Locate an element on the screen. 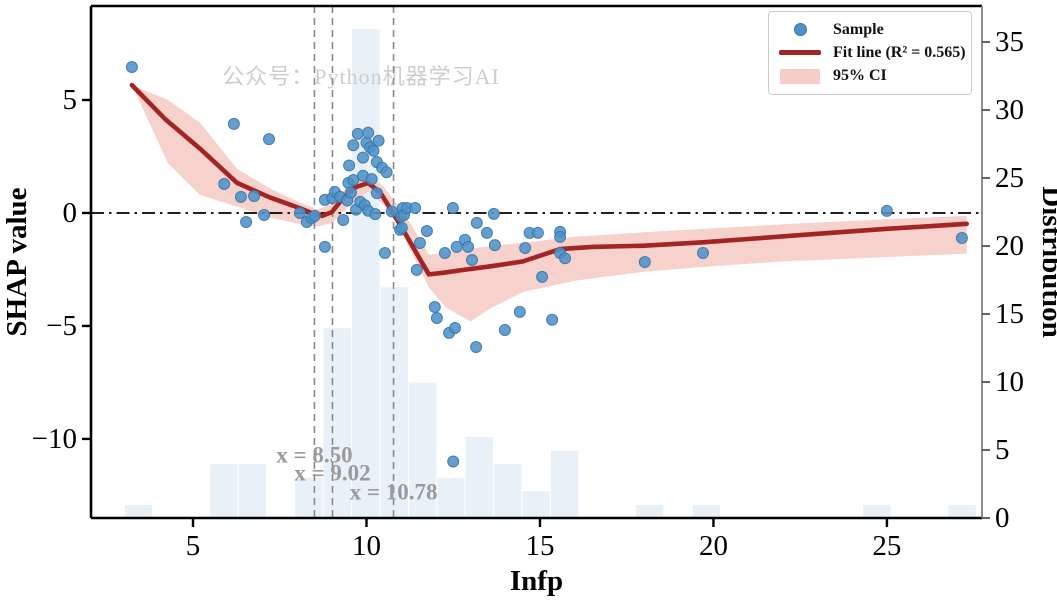 The image size is (1057, 605). y-tick-right-label: 35 is located at coordinates (1009, 42).